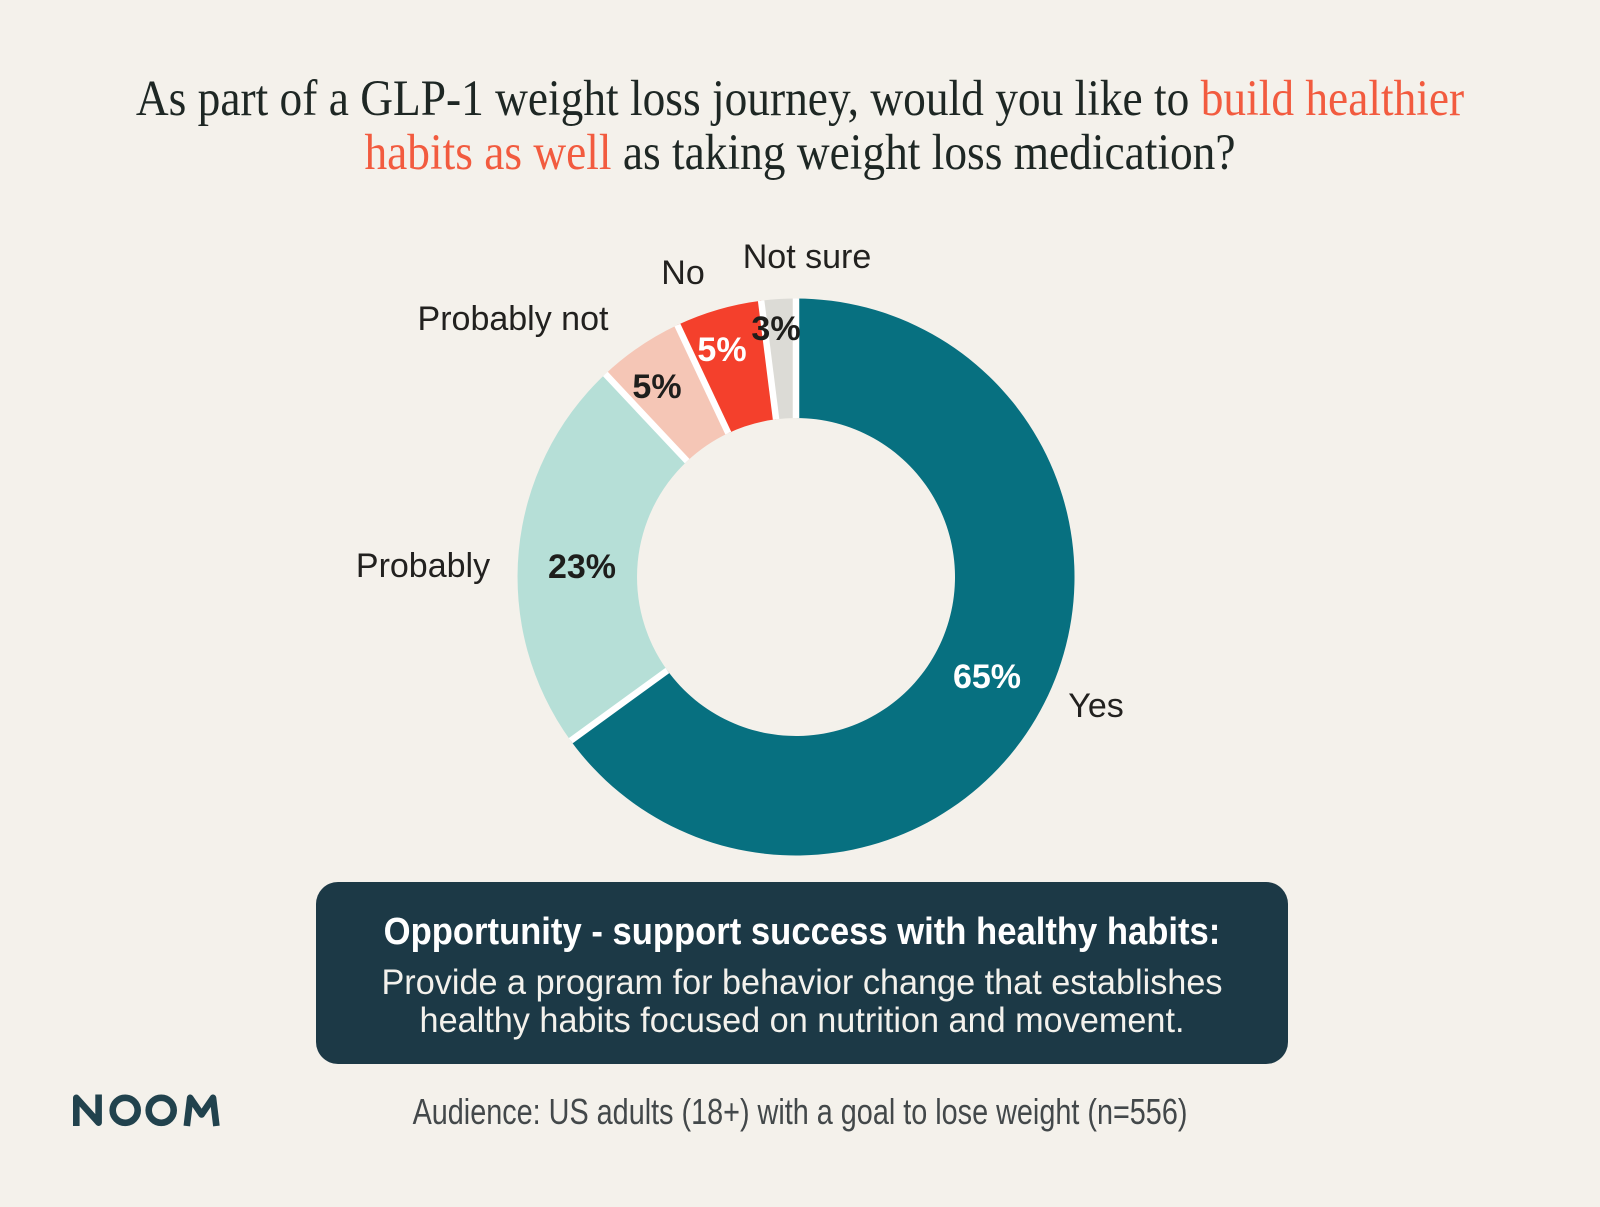 Image resolution: width=1600 pixels, height=1207 pixels. What do you see at coordinates (775, 329) in the screenshot?
I see `svg-text: 3%` at bounding box center [775, 329].